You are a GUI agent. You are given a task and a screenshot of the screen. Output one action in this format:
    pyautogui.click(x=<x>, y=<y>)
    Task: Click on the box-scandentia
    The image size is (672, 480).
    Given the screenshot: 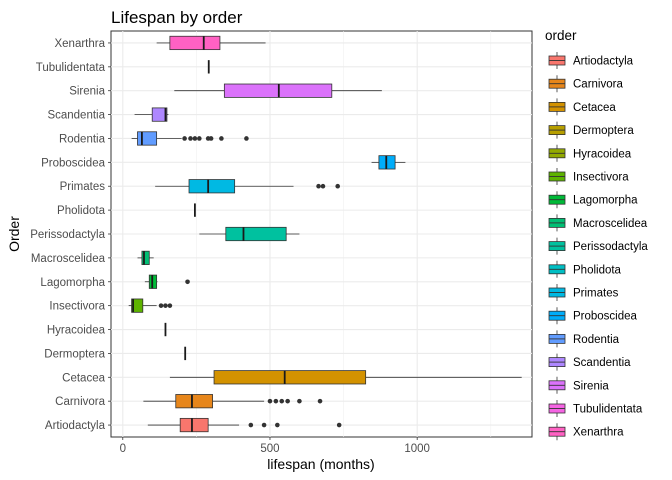 What is the action you would take?
    pyautogui.click(x=151, y=114)
    